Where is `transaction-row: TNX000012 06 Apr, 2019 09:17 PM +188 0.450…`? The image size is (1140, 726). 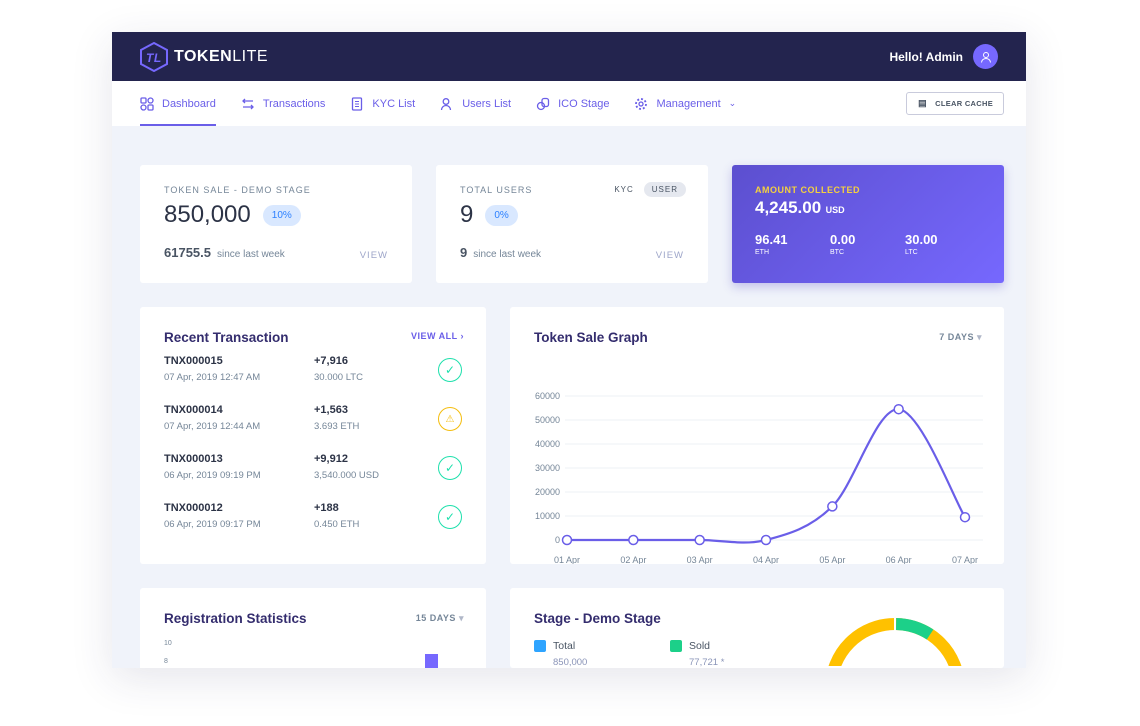
transaction-row: TNX000012 06 Apr, 2019 09:17 PM +188 0.450… is located at coordinates (313, 526).